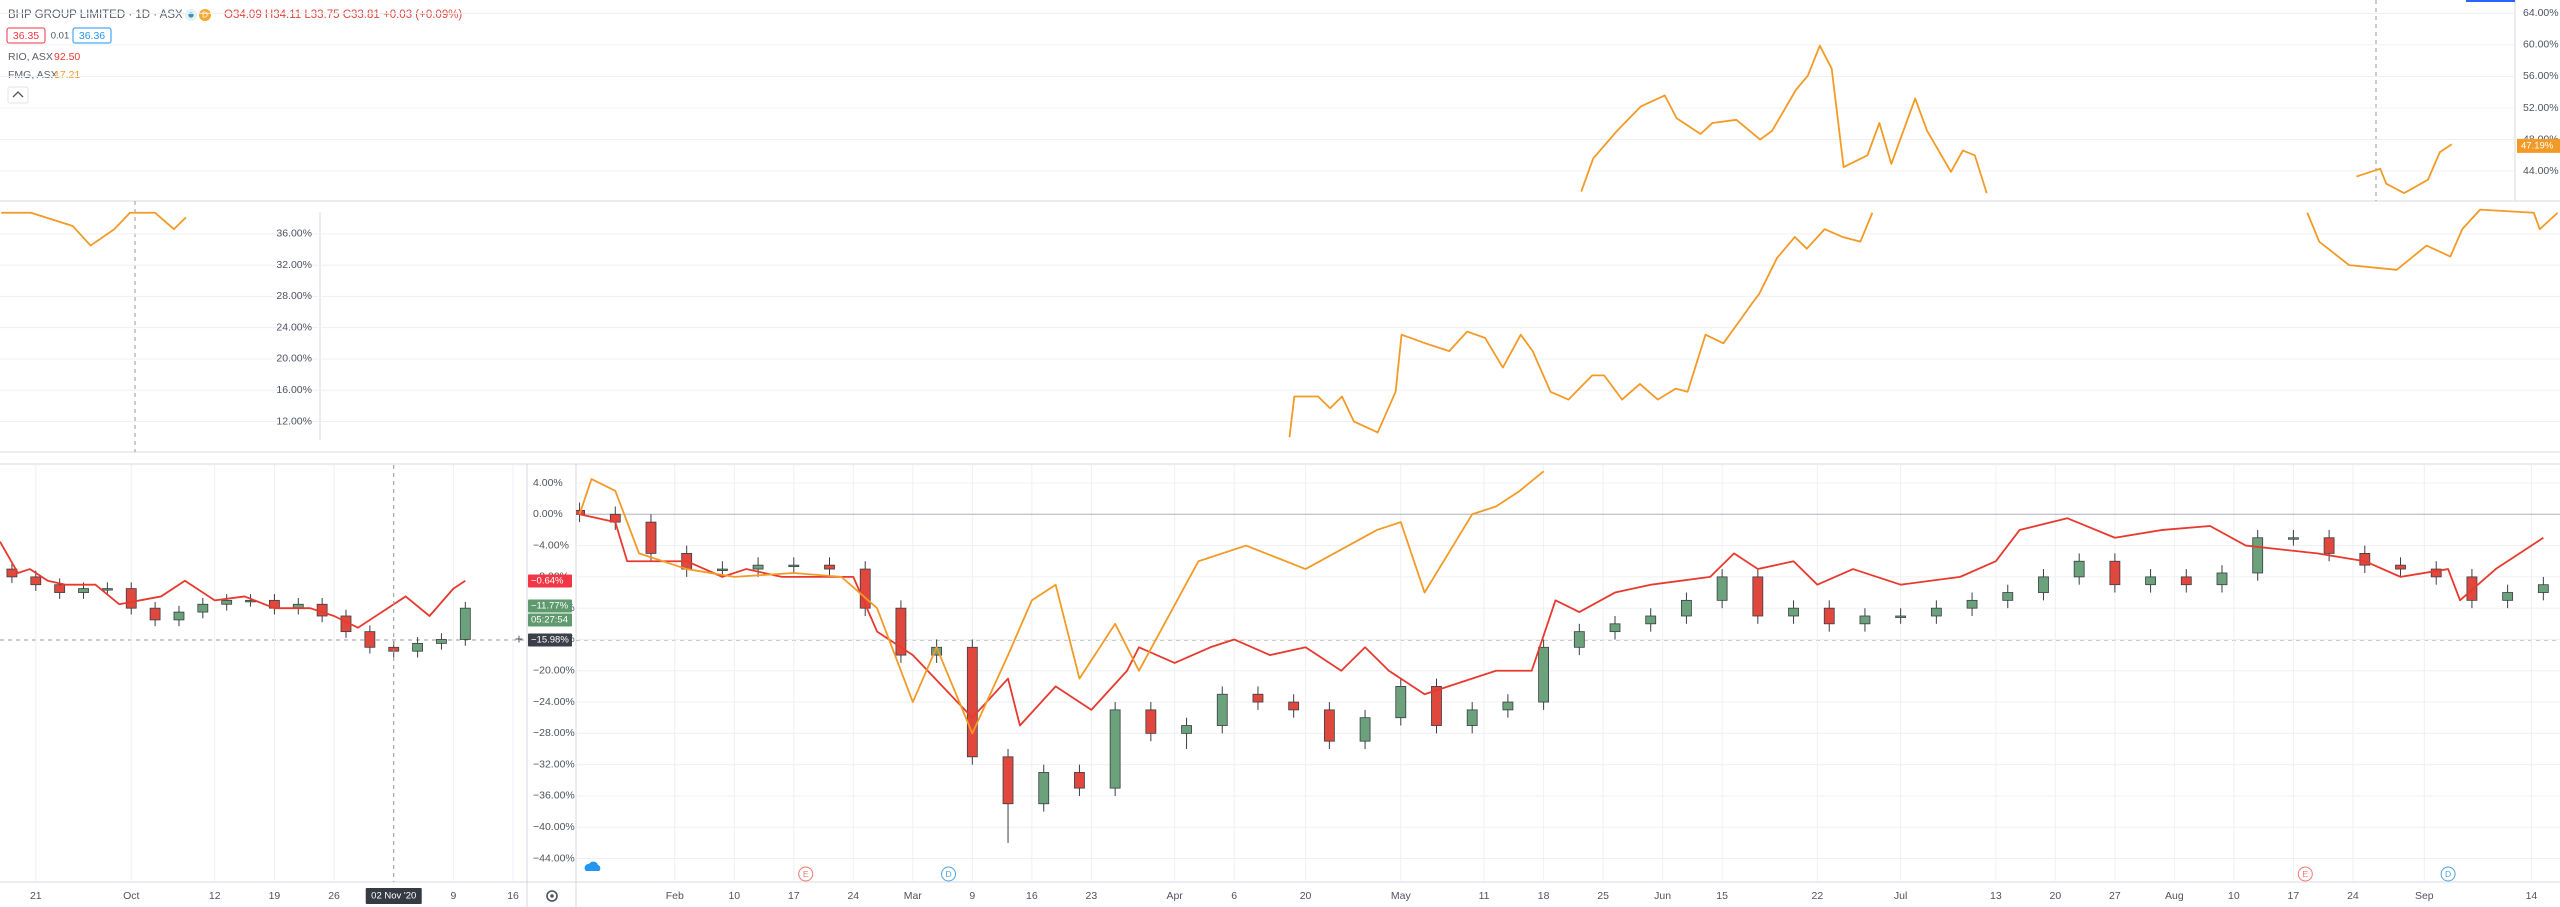 Image resolution: width=2560 pixels, height=907 pixels. What do you see at coordinates (592, 866) in the screenshot?
I see `cloud-icon` at bounding box center [592, 866].